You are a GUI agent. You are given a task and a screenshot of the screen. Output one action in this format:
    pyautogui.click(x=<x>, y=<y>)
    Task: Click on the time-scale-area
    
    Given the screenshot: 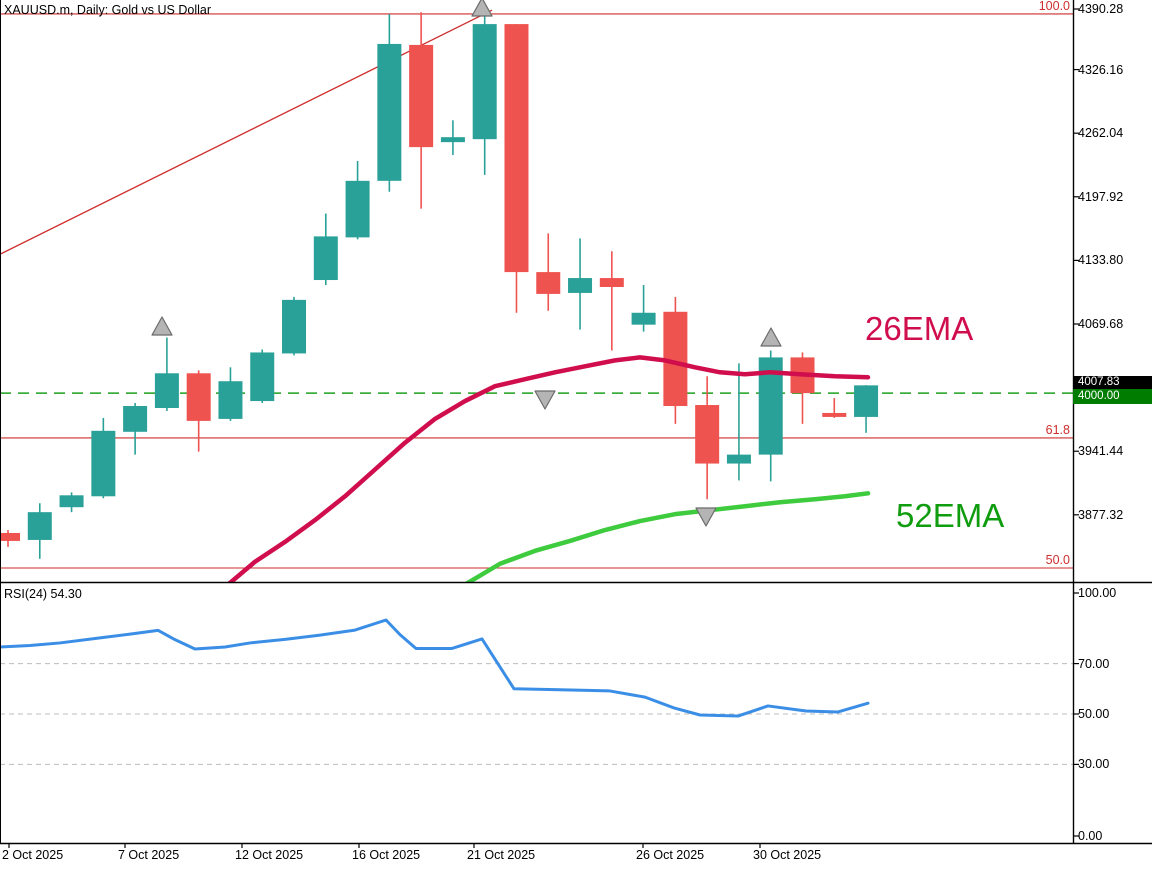 What is the action you would take?
    pyautogui.click(x=576, y=856)
    